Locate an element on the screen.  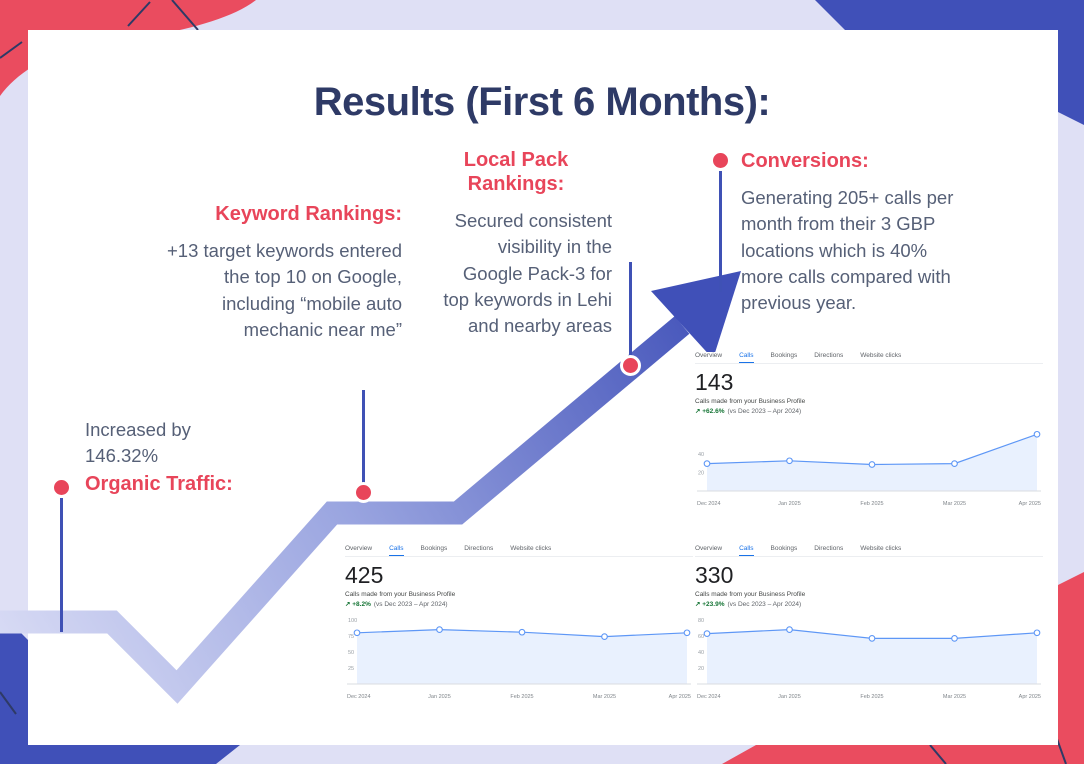
connector-line-organic-traffic is located at coordinates (61, 565).